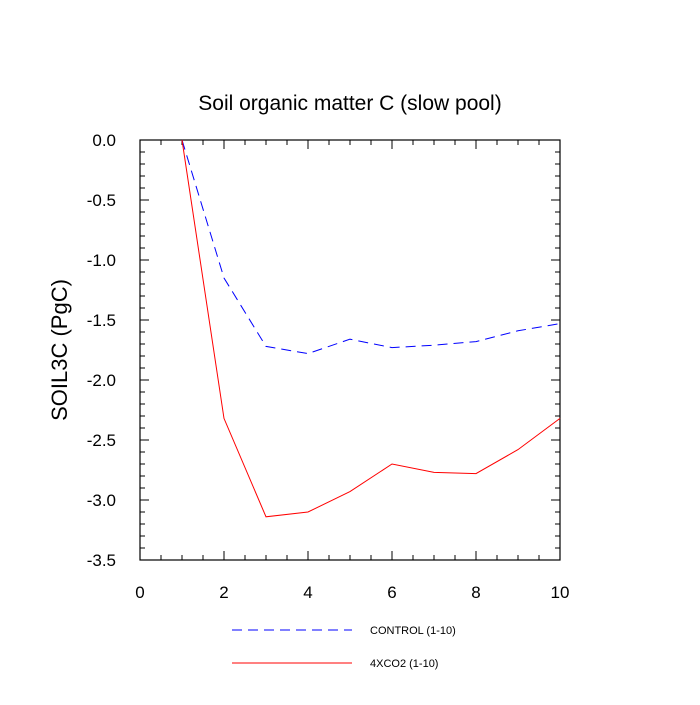 Image resolution: width=700 pixels, height=705 pixels. I want to click on y-tick-label: -3.0, so click(101, 500).